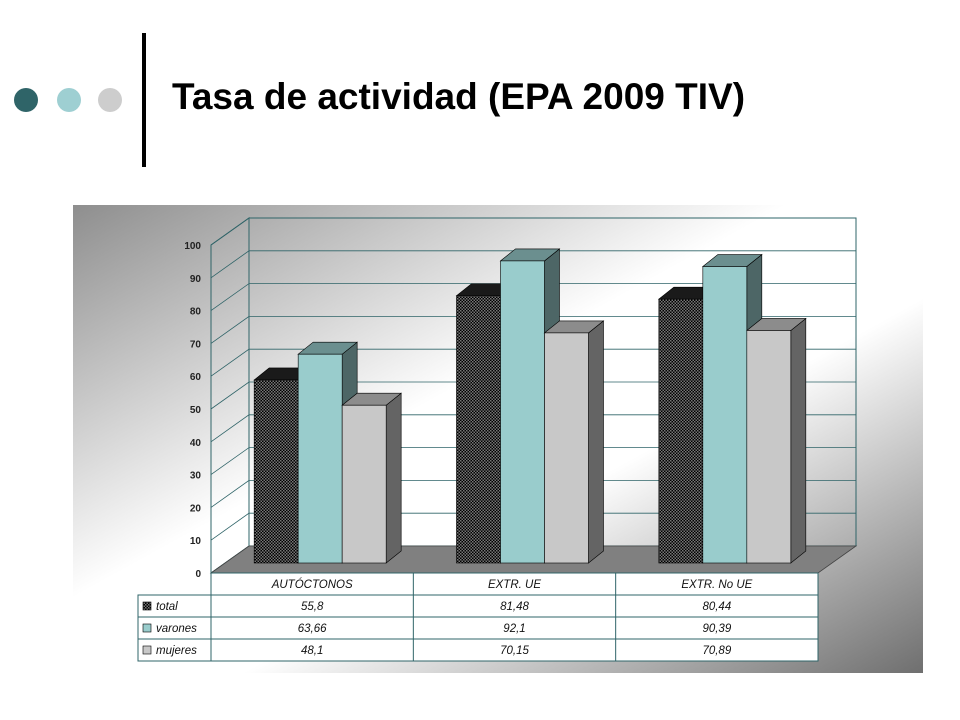 Image resolution: width=960 pixels, height=720 pixels. What do you see at coordinates (312, 629) in the screenshot?
I see `data-value-label: 63,66` at bounding box center [312, 629].